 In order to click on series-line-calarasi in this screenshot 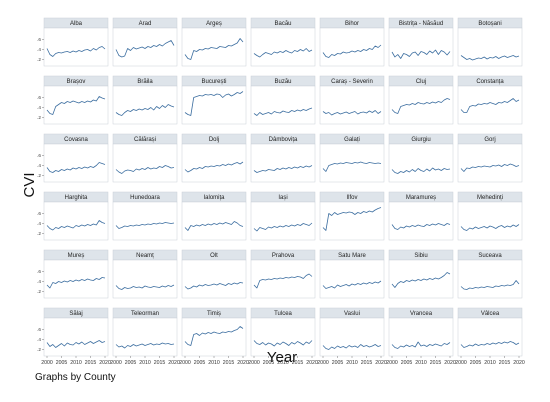, I will do `click(145, 169)`.